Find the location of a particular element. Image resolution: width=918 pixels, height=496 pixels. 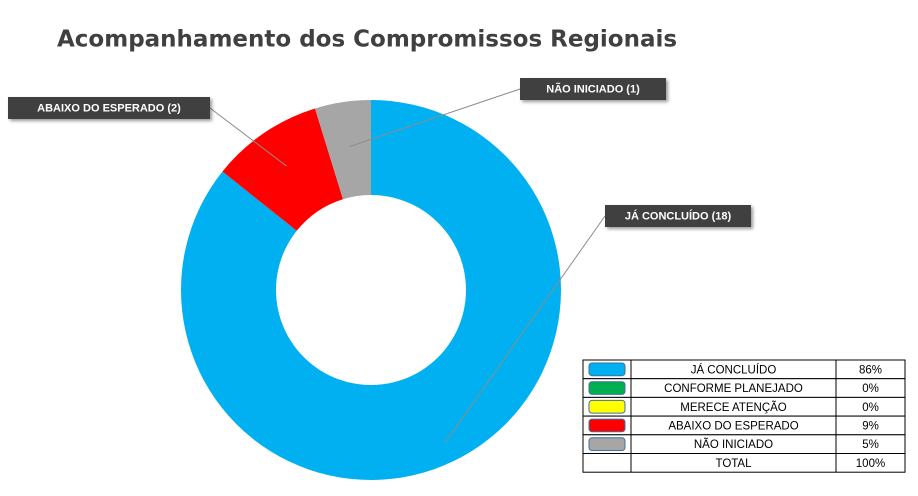

data-label: JÁ CONCLUÍDO (18) is located at coordinates (678, 215).